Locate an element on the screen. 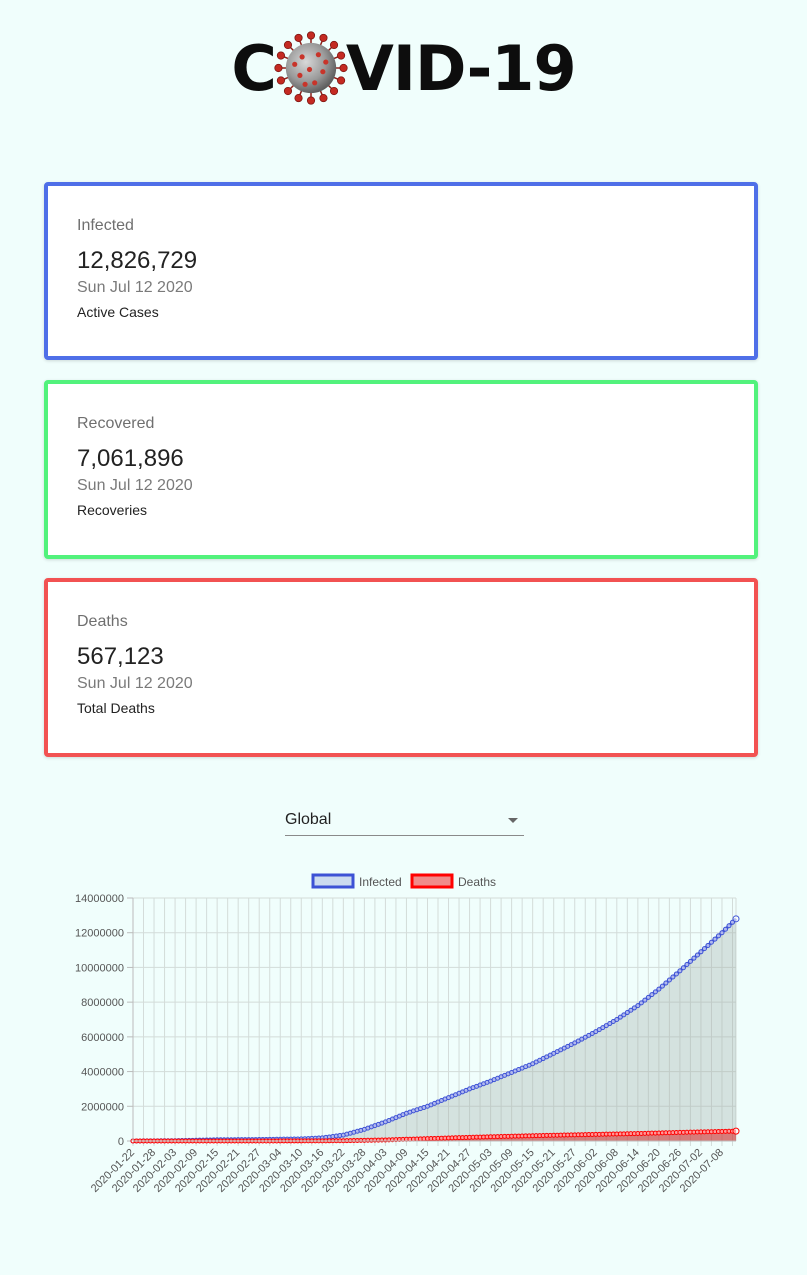  y-tick-label: 0 is located at coordinates (121, 1142).